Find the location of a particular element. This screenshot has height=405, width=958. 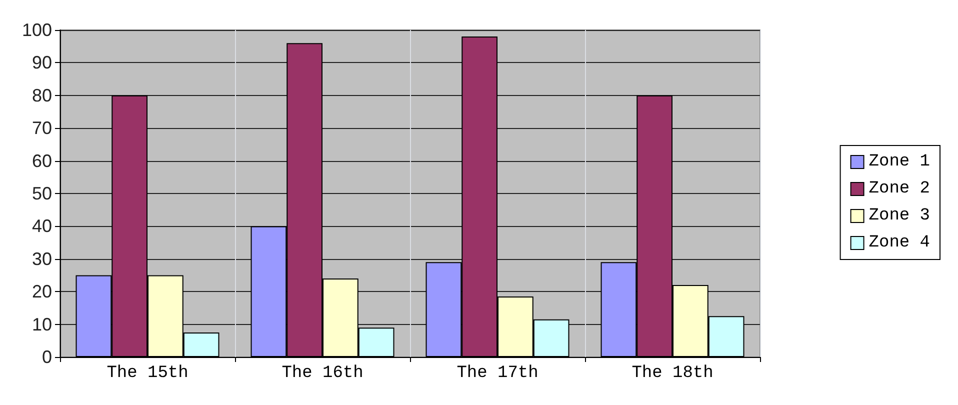

x-tick-label: The 17th is located at coordinates (497, 373).